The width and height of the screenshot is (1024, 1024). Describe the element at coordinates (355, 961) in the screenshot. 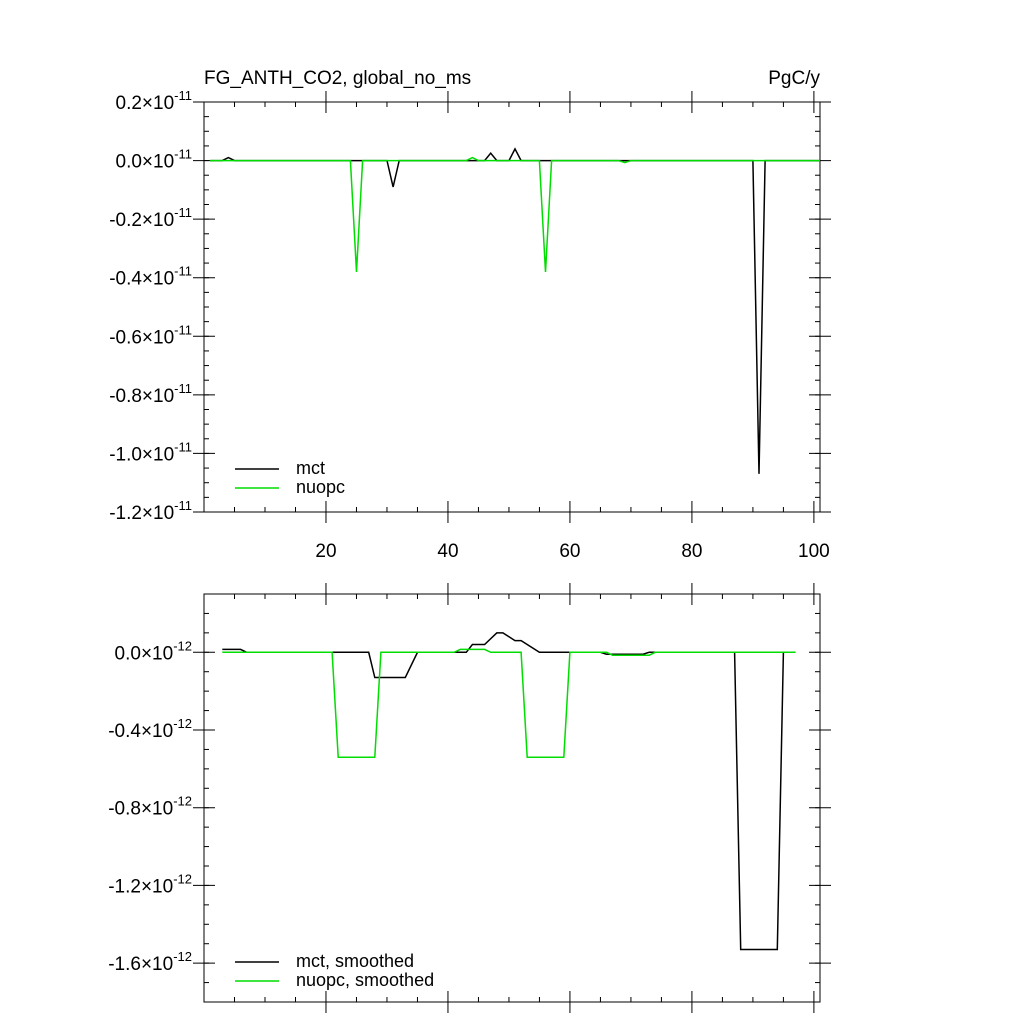

I see `legend-label: mct, smoothed` at that location.